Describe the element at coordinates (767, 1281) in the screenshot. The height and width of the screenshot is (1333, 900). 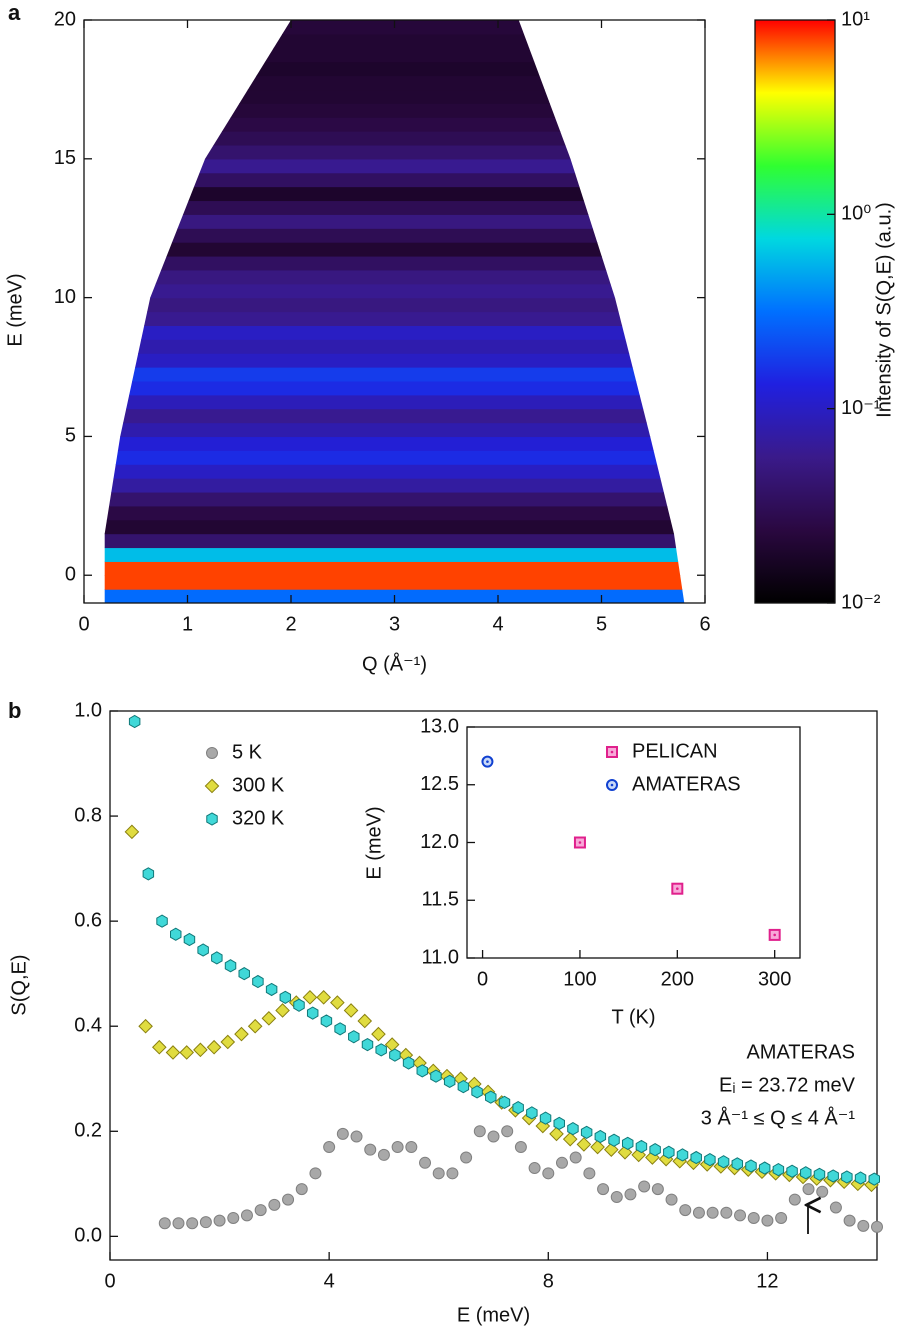
I see `x-tick-label: 12` at that location.